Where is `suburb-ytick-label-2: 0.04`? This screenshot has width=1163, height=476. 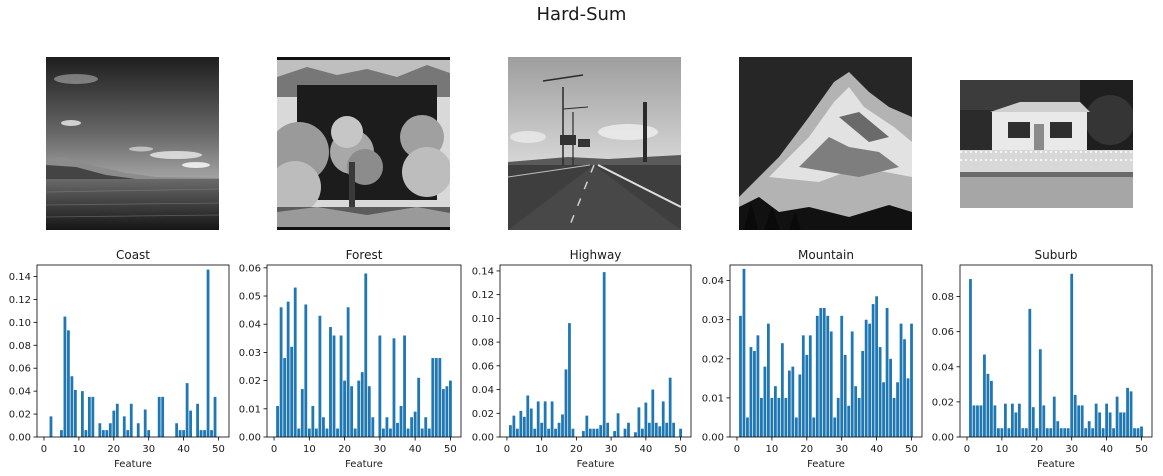 suburb-ytick-label-2: 0.04 is located at coordinates (943, 367).